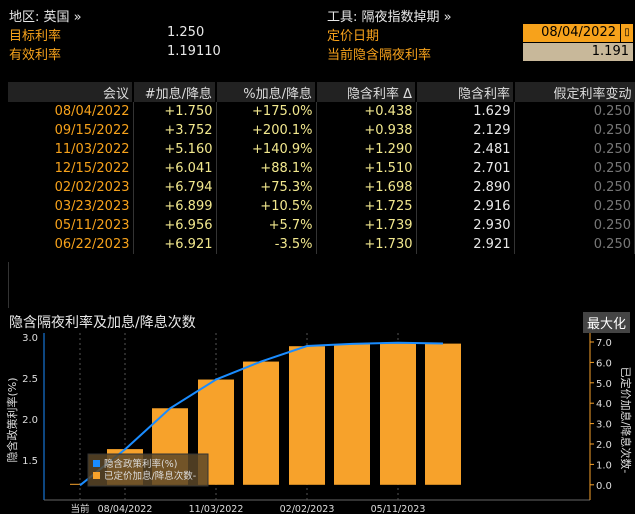  I want to click on x-tick-label: 11/03/2022, so click(216, 509).